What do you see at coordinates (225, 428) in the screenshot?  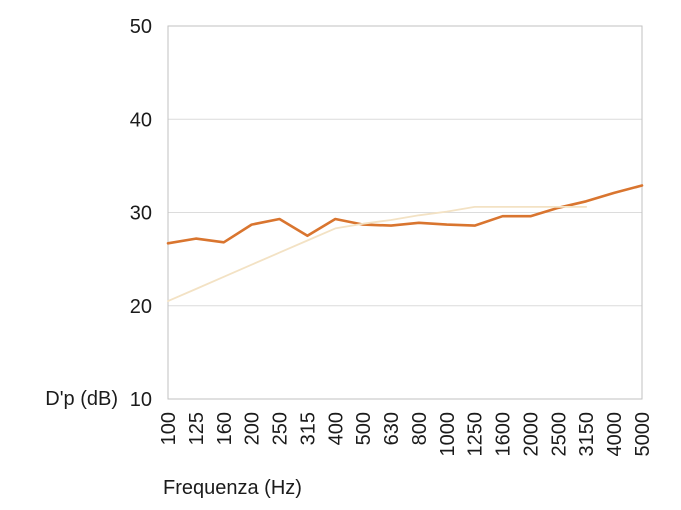 I see `x-tick-label: 160` at bounding box center [225, 428].